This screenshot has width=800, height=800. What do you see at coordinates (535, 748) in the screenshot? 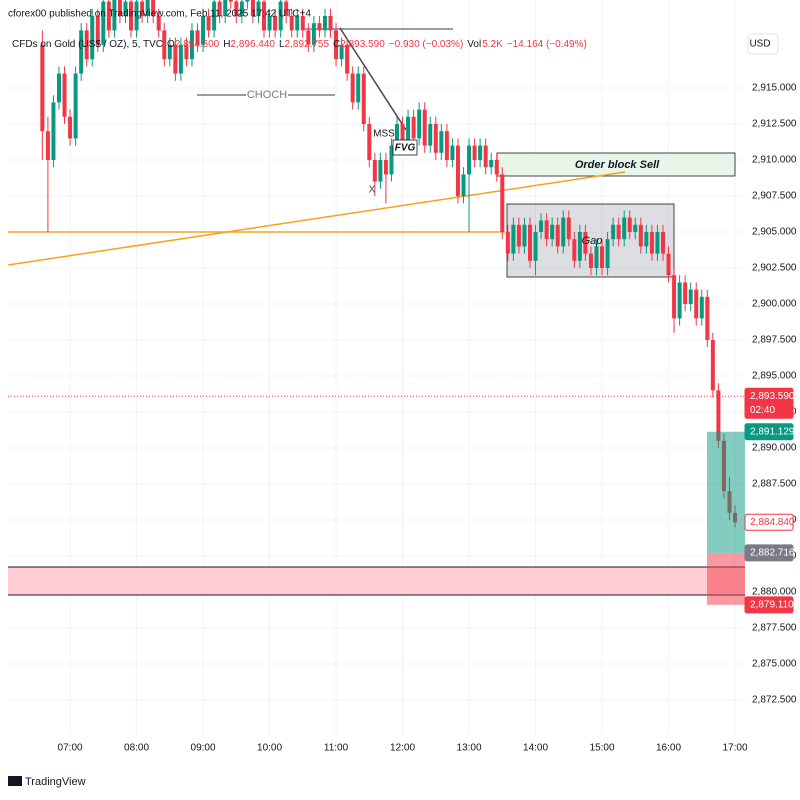
I see `x-tick-label: 14:00` at bounding box center [535, 748].